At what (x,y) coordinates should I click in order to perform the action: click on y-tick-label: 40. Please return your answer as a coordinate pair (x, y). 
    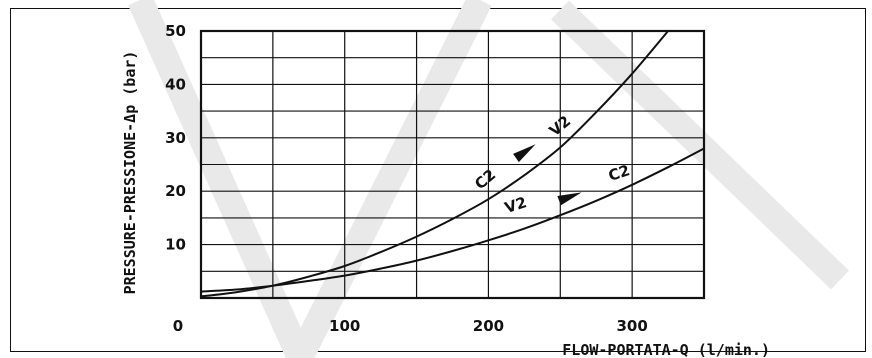
    Looking at the image, I should click on (175, 84).